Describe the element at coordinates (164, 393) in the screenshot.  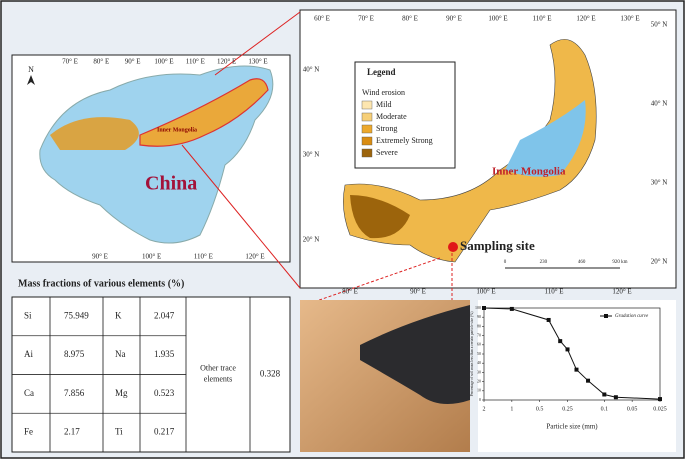
I see `table-cell-text: 0.523` at that location.